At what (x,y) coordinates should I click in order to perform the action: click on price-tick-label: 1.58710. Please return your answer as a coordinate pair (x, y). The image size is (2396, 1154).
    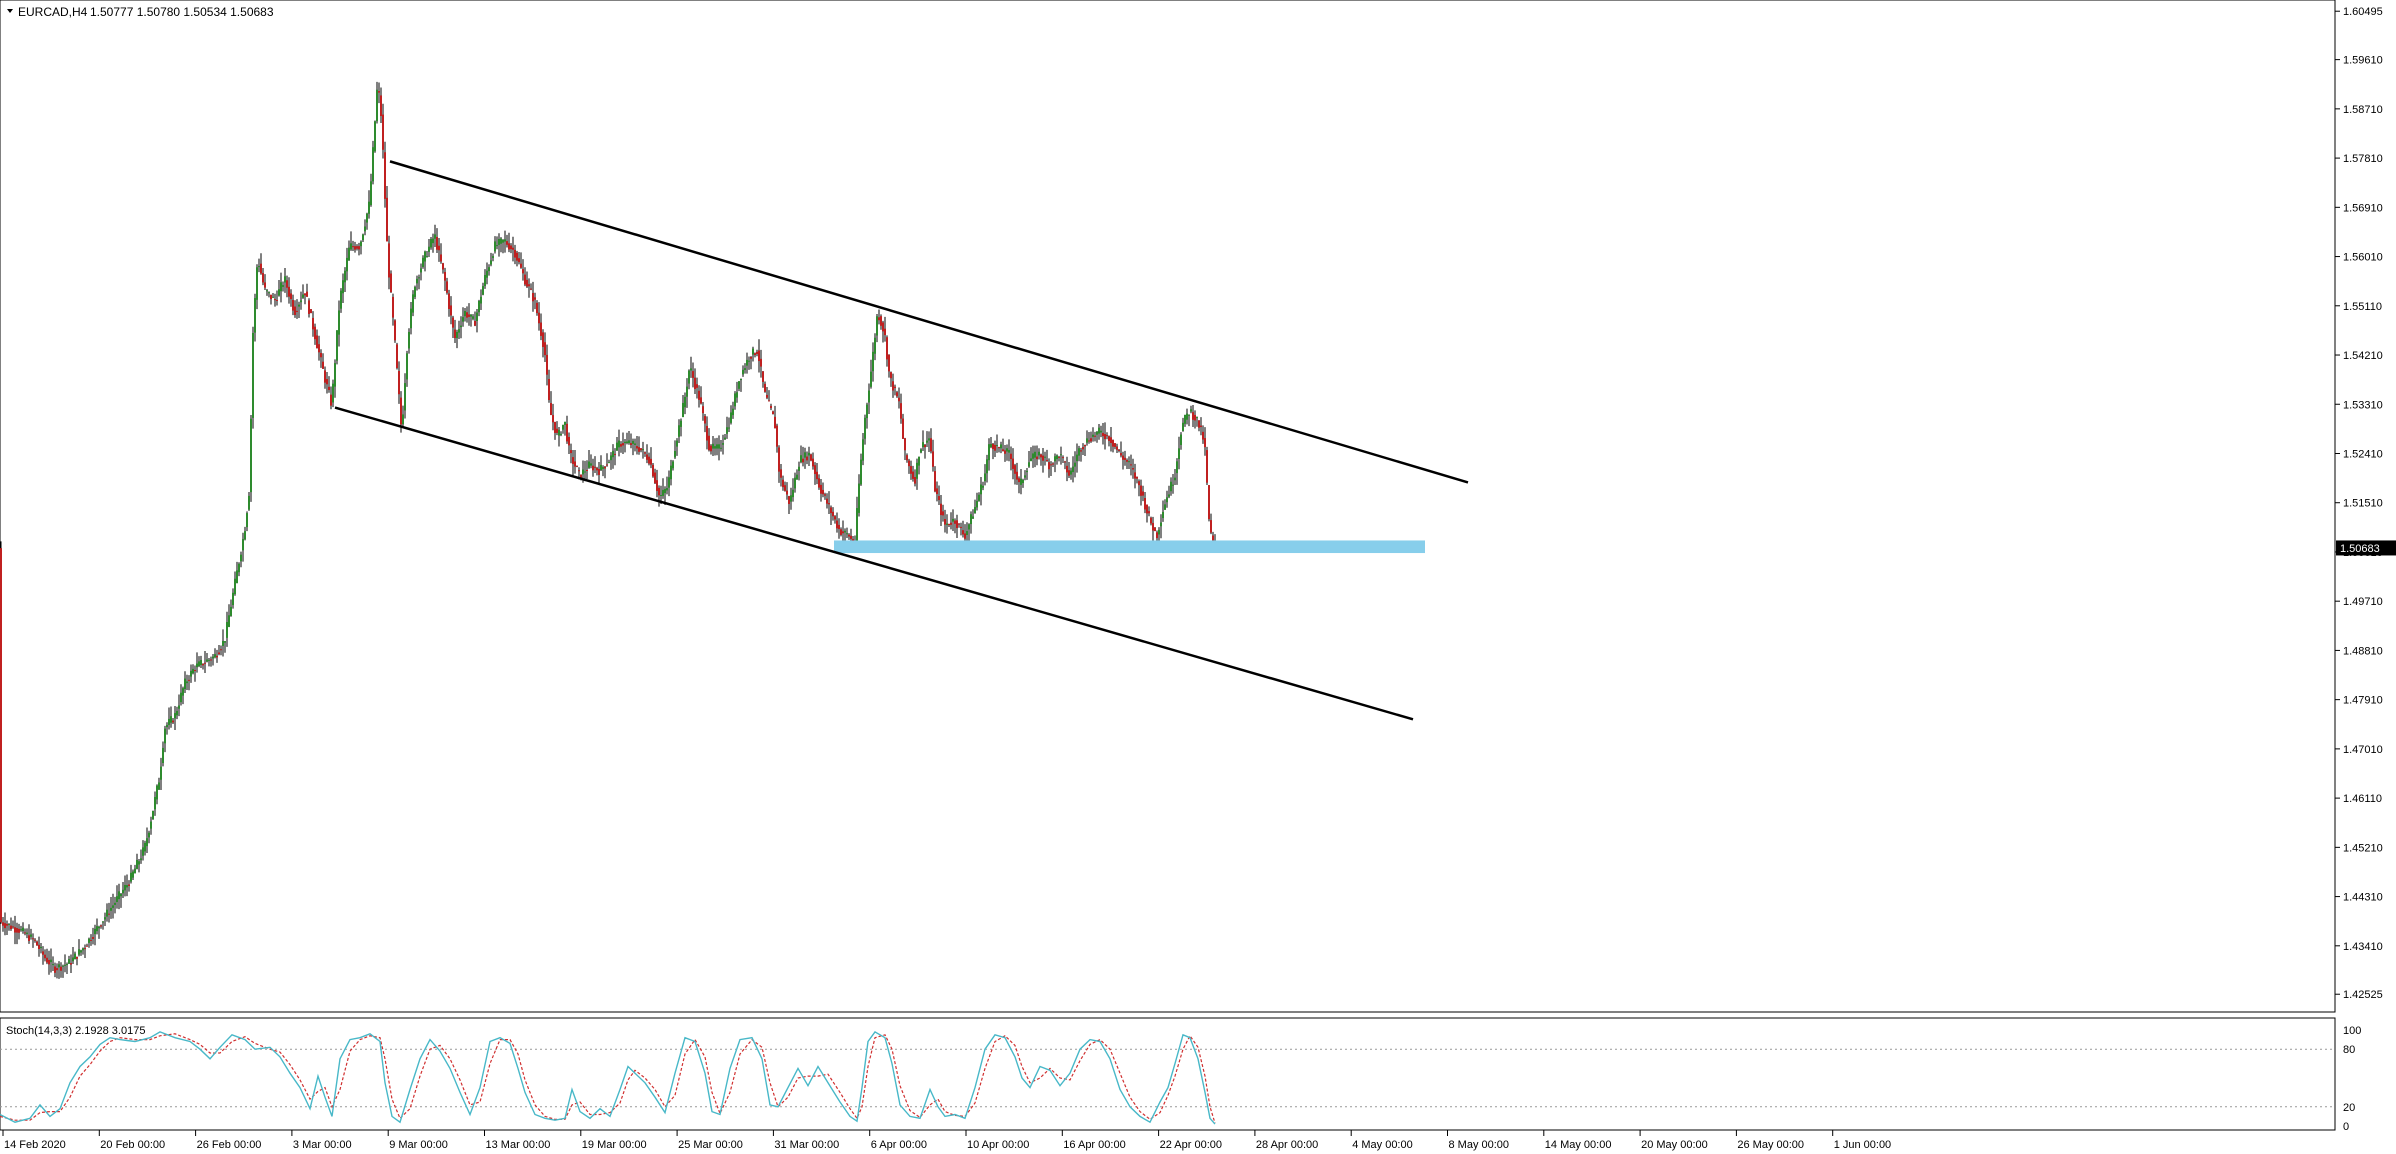
    Looking at the image, I should click on (2363, 110).